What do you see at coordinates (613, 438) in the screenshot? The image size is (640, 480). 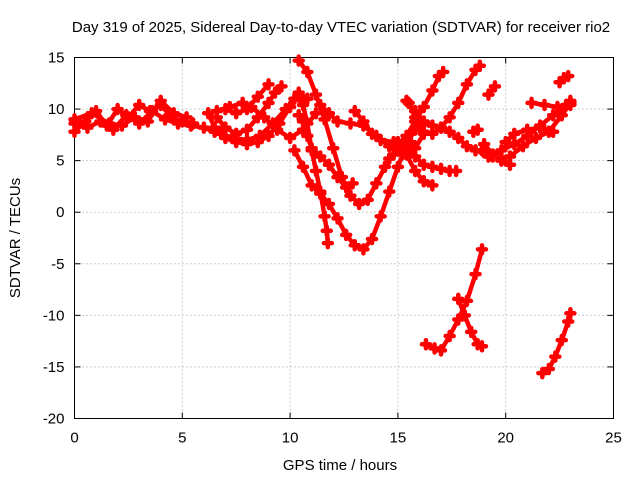 I see `x-tick-label: 25` at bounding box center [613, 438].